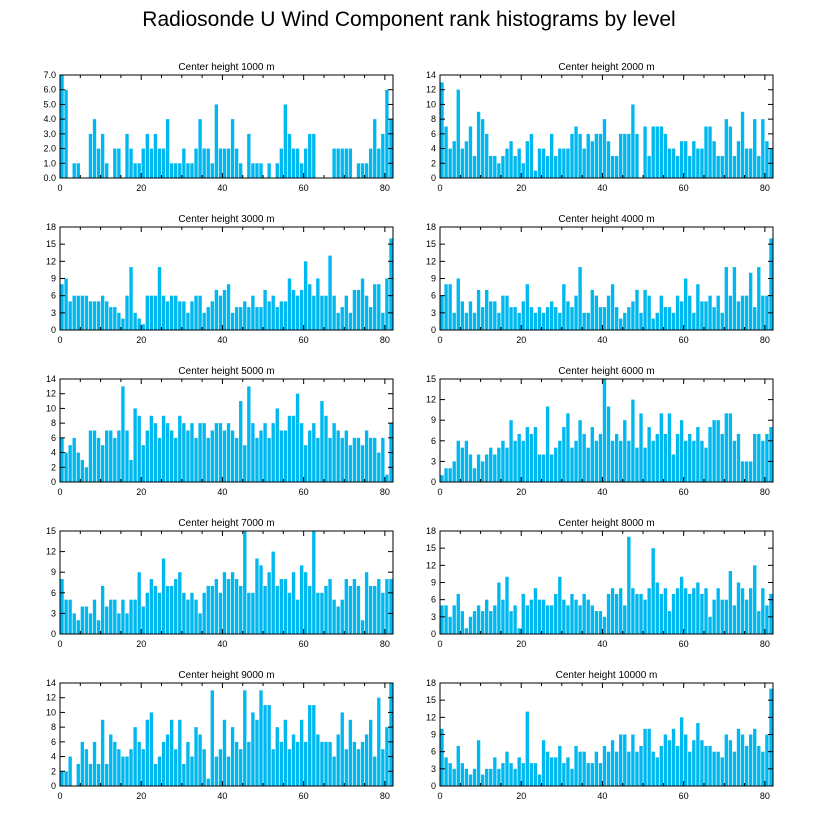 The width and height of the screenshot is (818, 824). What do you see at coordinates (49, 149) in the screenshot?
I see `y-tick-label: 2.0` at bounding box center [49, 149].